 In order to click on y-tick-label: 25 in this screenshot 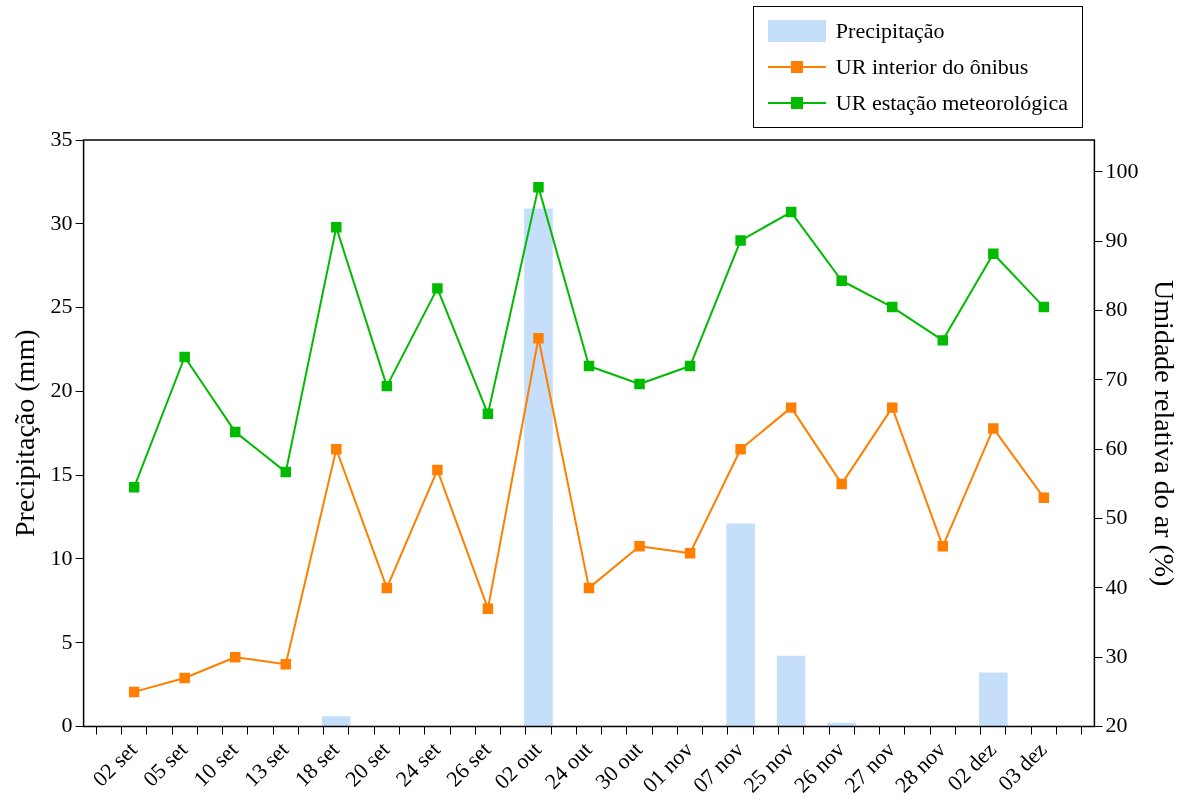, I will do `click(61, 306)`.